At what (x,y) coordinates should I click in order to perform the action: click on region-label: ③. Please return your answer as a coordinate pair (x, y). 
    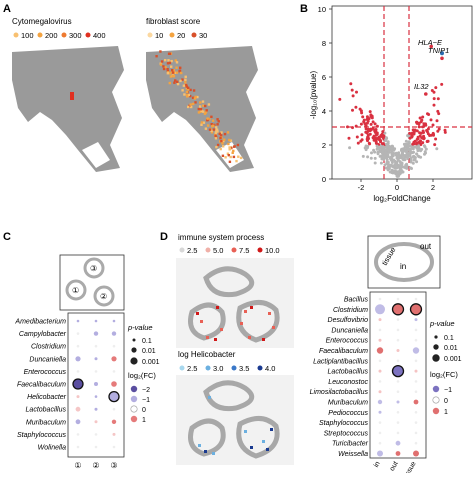
    Looking at the image, I should click on (93, 268).